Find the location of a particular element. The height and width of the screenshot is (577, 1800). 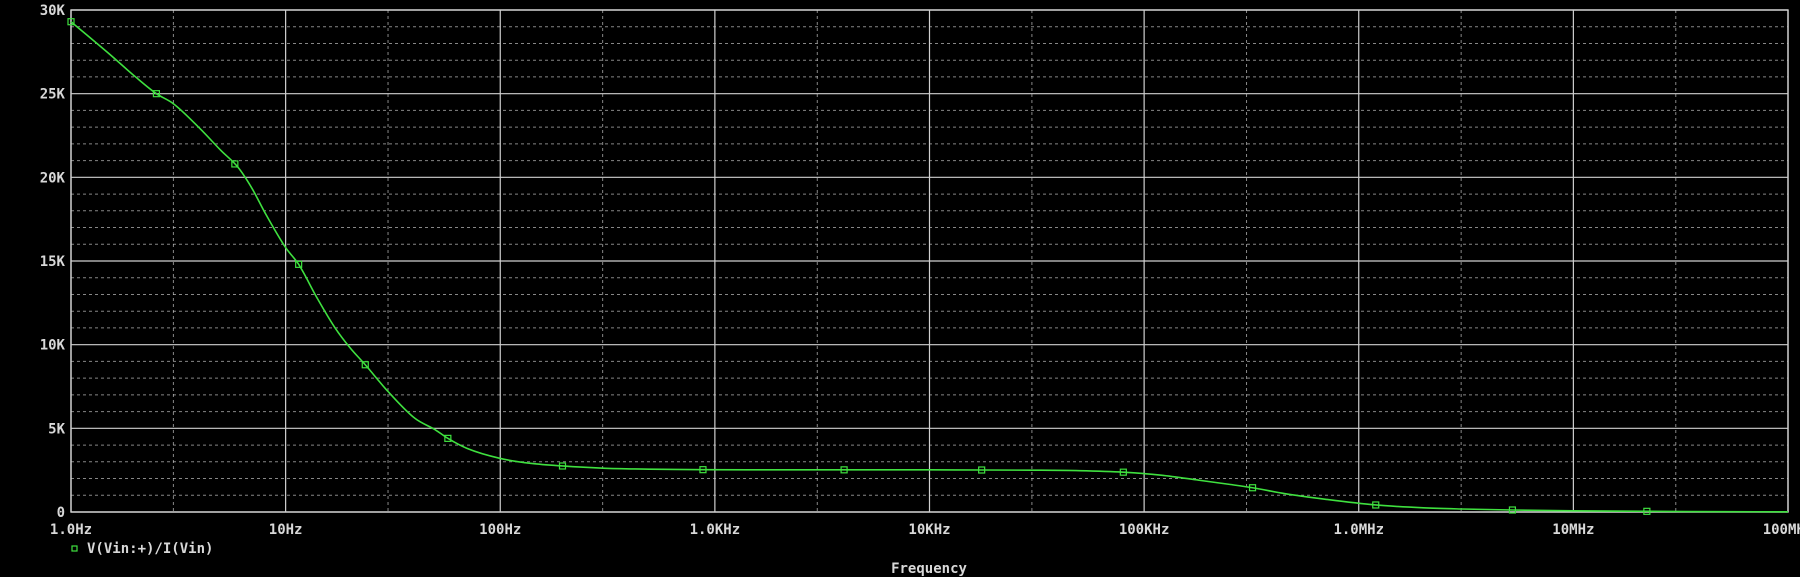

x-tick-label: 100MHz is located at coordinates (1781, 530).